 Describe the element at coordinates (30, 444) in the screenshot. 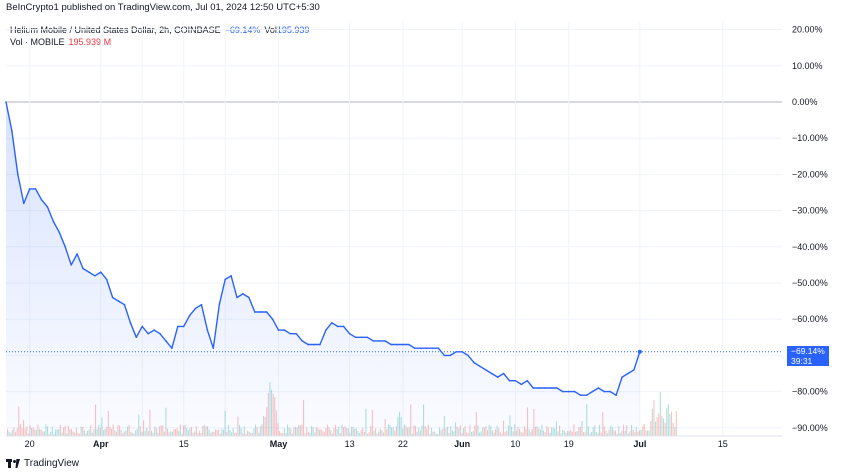

I see `x-tick-label: 20` at that location.